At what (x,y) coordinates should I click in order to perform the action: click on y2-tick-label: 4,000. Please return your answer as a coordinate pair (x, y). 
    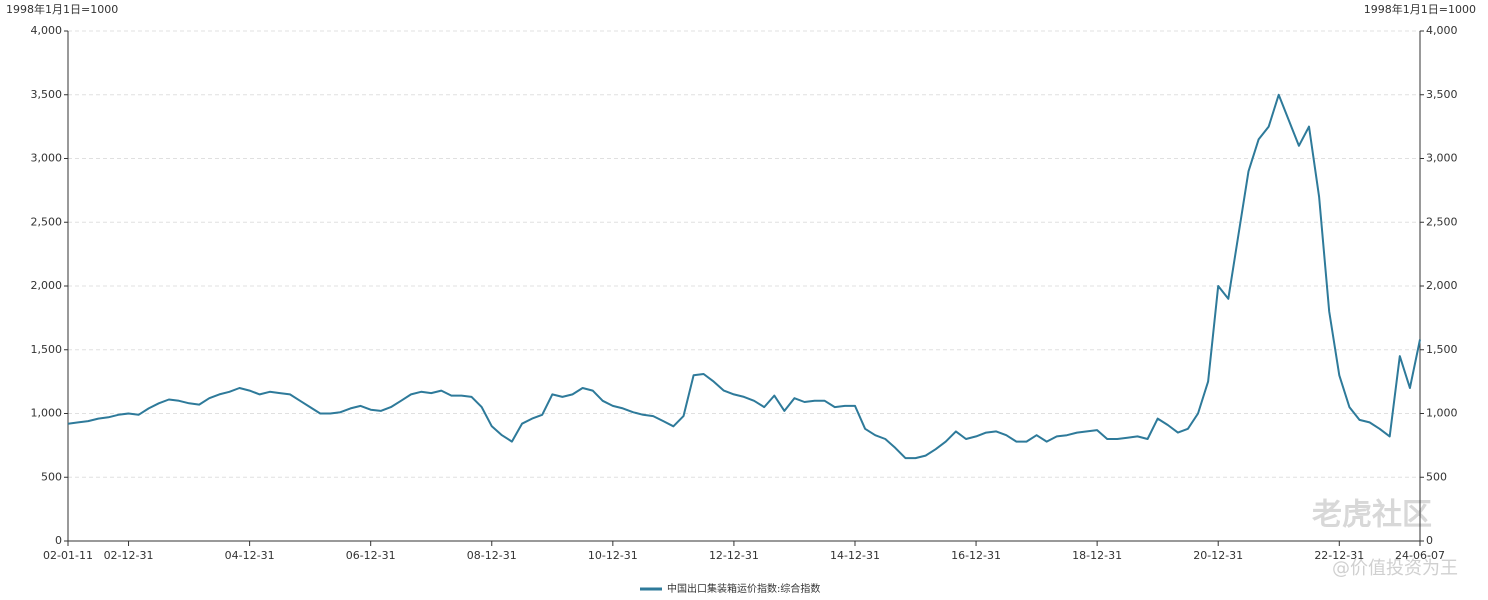
    Looking at the image, I should click on (1442, 30).